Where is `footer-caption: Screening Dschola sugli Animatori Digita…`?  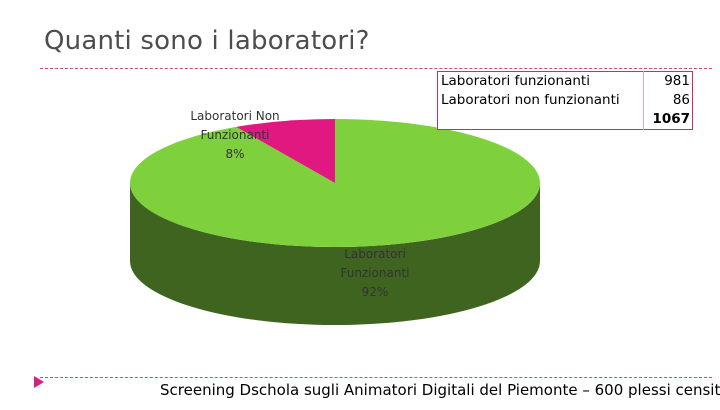
footer-caption: Screening Dschola sugli Animatori Digita… is located at coordinates (440, 390).